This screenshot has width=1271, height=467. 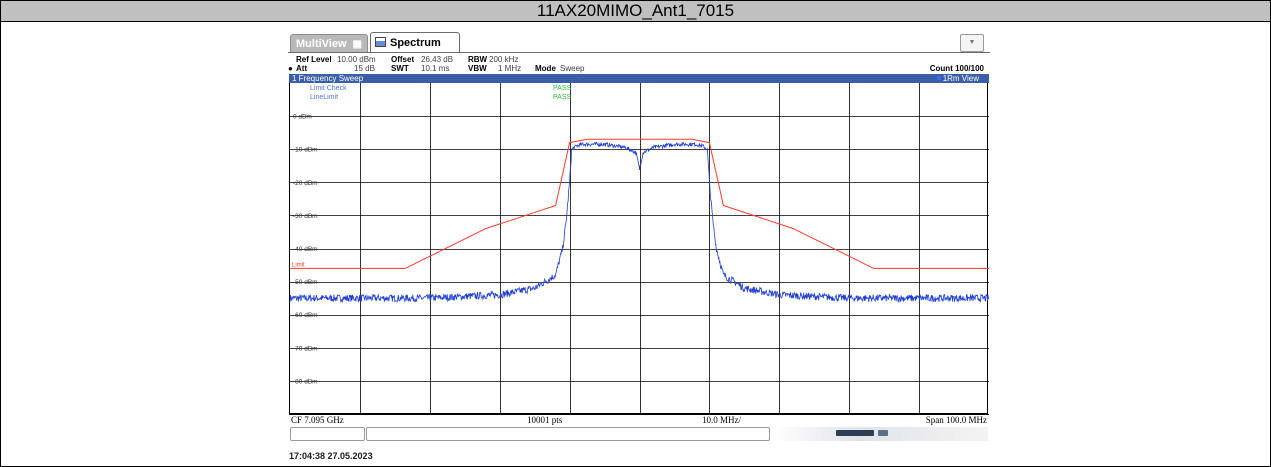 I want to click on y-tick-label: -50 dBm, so click(x=305, y=282).